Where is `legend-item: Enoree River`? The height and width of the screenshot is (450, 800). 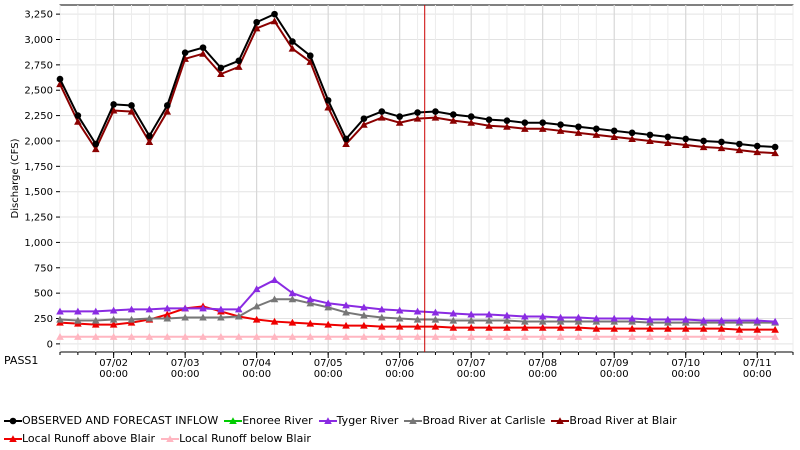 legend-item: Enoree River is located at coordinates (268, 421).